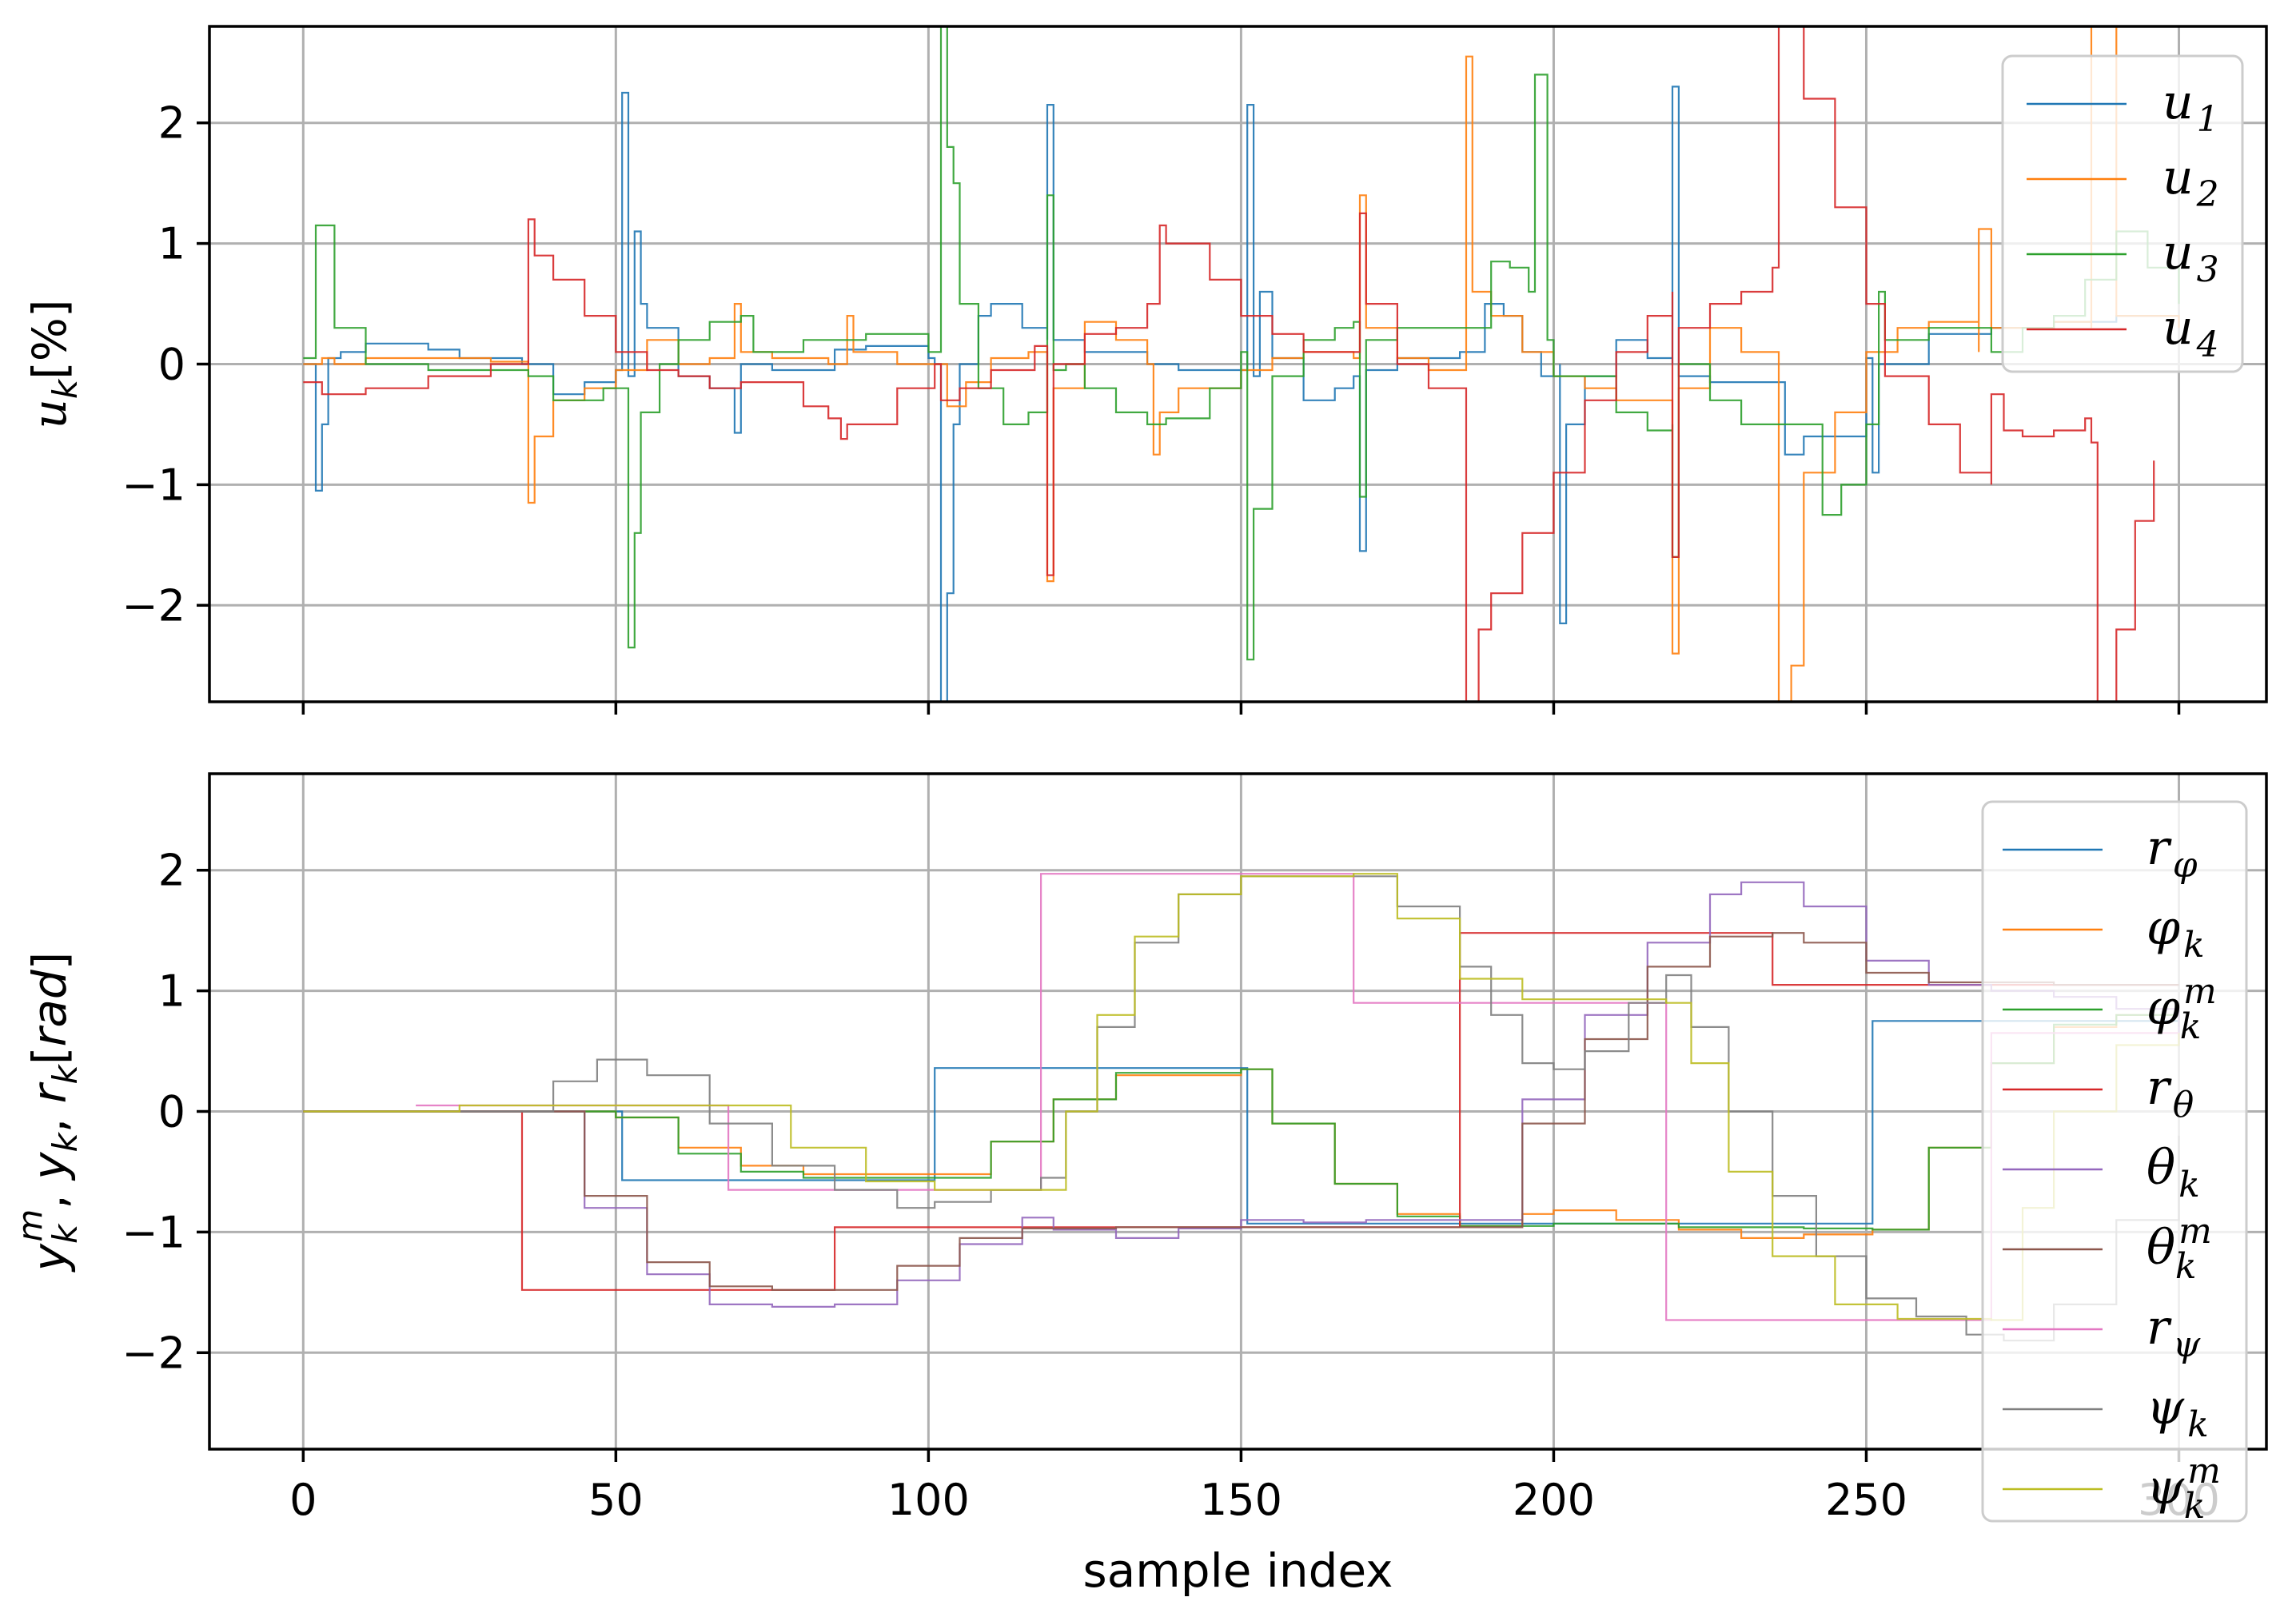 This screenshot has width=2296, height=1617. I want to click on x-tick-label: 100, so click(928, 1500).